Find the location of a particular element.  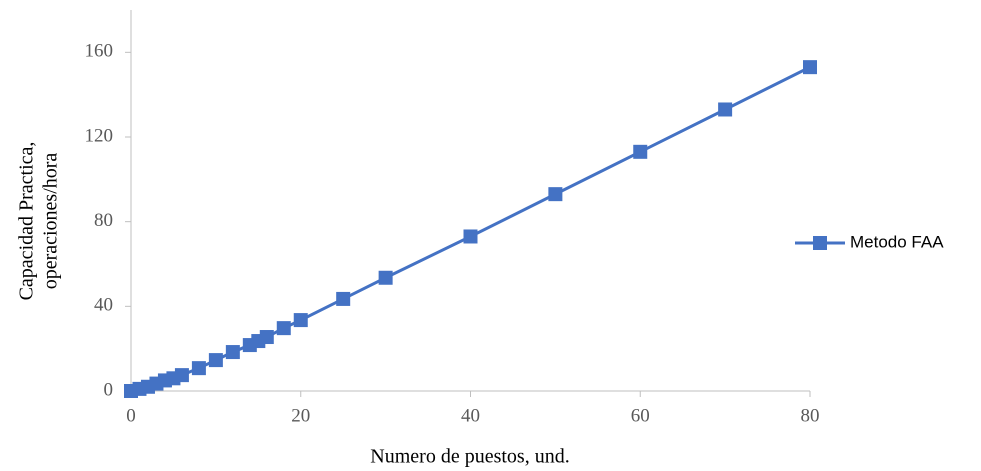

y-axis-label: Capacidad Practica, is located at coordinates (27, 221).